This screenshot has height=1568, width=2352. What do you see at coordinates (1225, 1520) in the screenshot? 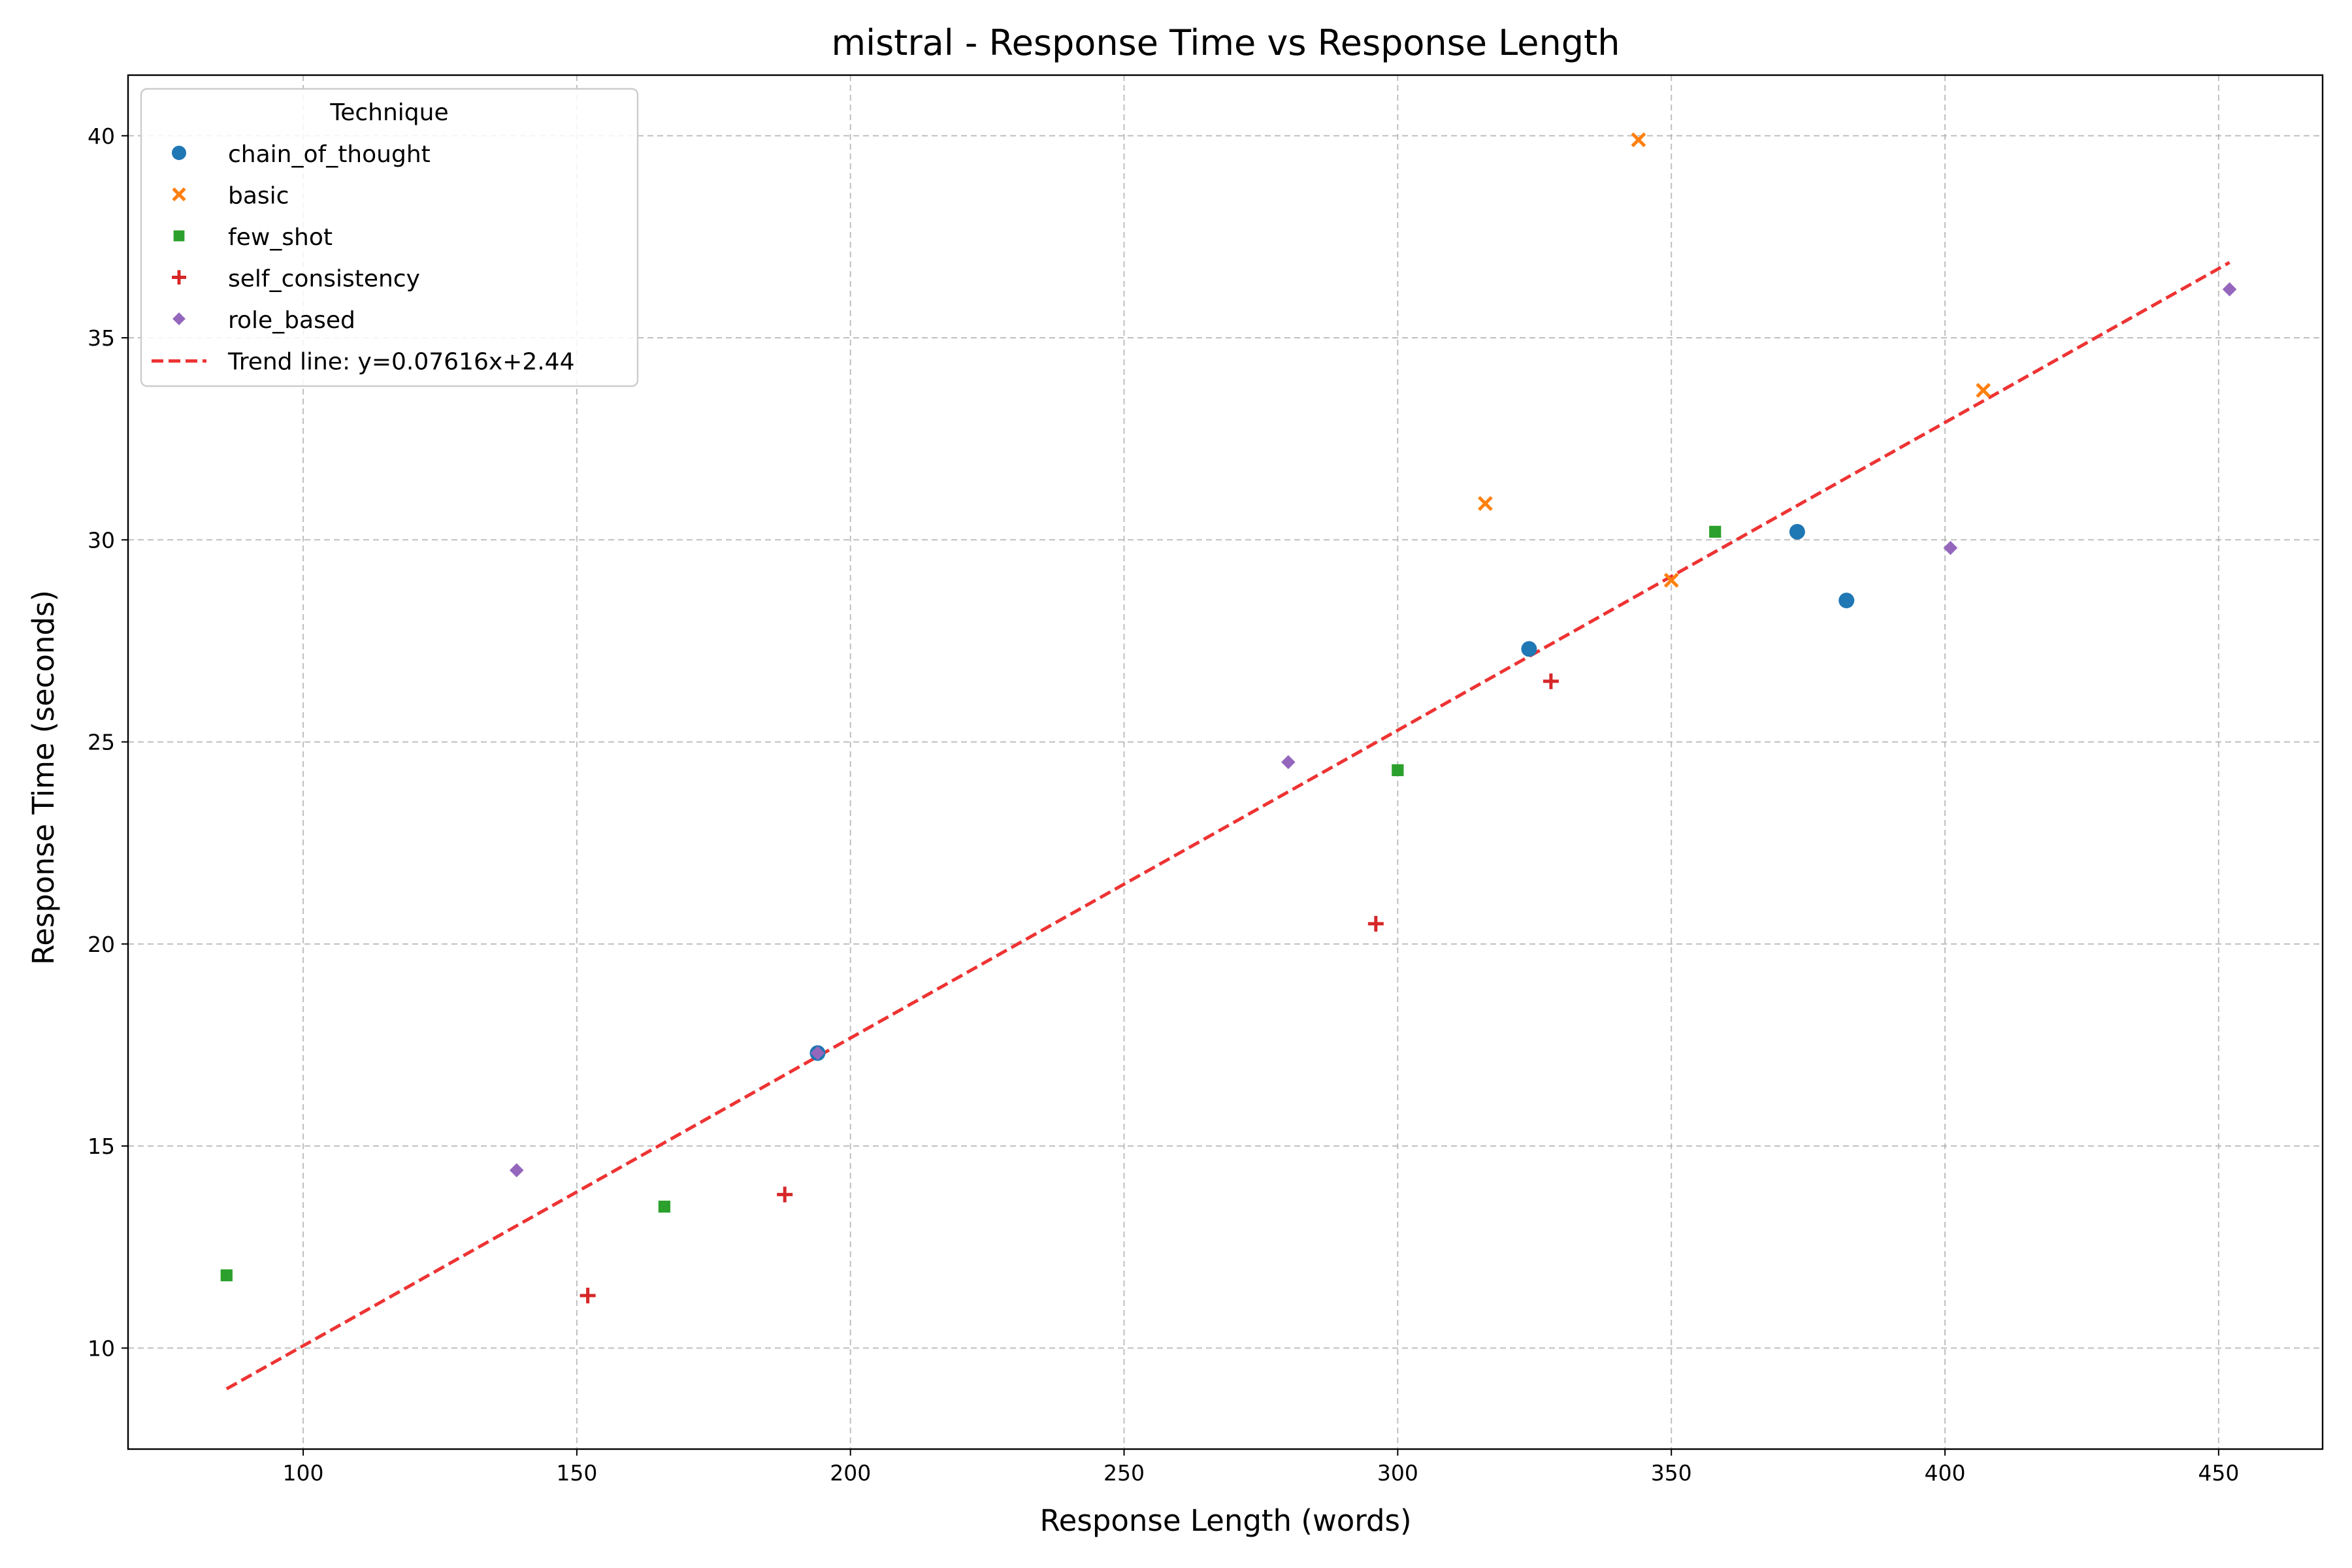
I see `x-axis-label: Response Length (words)` at bounding box center [1225, 1520].